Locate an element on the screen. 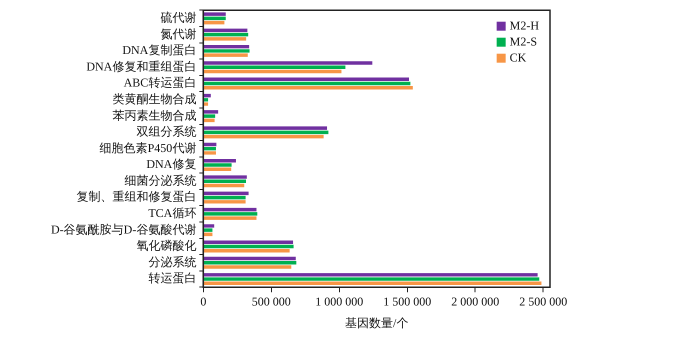 The width and height of the screenshot is (700, 337). x-axis-title: 基因数量/个 is located at coordinates (376, 323).